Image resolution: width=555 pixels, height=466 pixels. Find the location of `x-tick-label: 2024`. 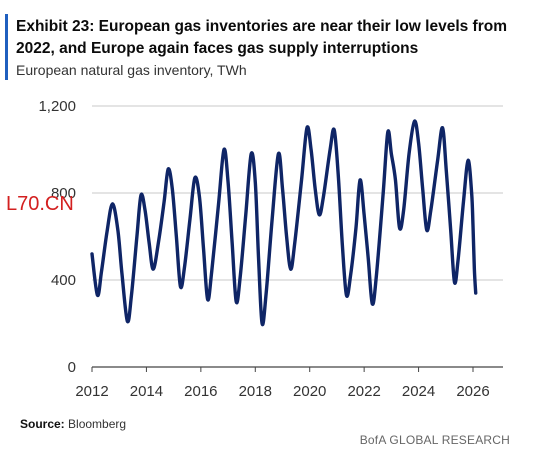

x-tick-label: 2024 is located at coordinates (418, 391).